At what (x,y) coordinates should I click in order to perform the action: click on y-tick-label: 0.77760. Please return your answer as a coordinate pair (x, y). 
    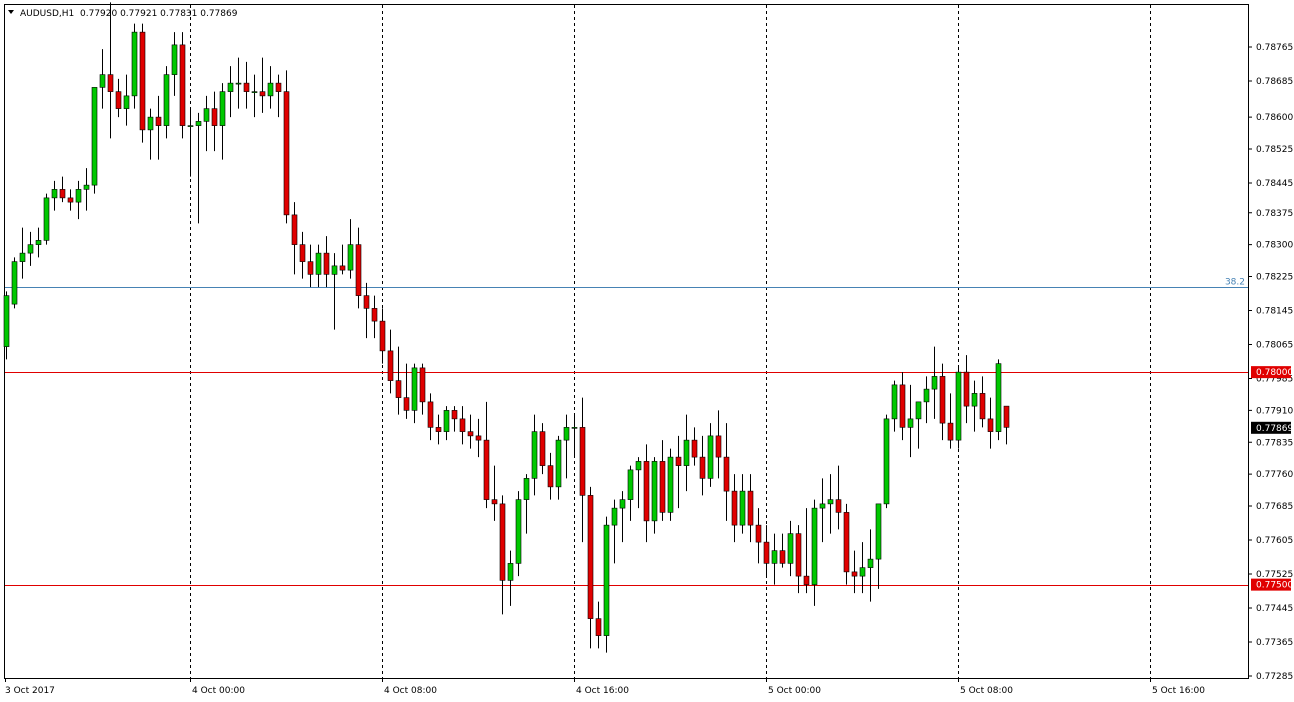
    Looking at the image, I should click on (1274, 475).